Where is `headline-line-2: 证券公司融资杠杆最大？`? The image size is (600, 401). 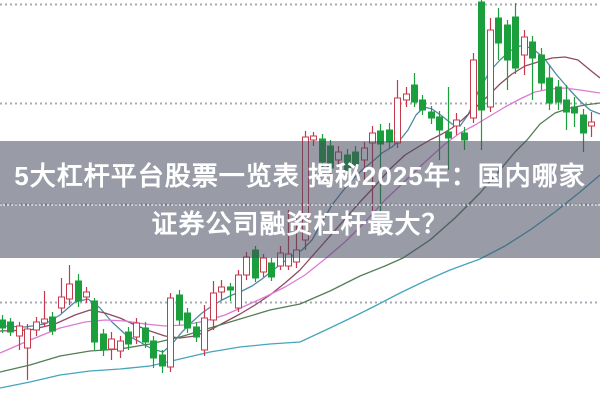
headline-line-2: 证券公司融资杠杆最大？ is located at coordinates (300, 223).